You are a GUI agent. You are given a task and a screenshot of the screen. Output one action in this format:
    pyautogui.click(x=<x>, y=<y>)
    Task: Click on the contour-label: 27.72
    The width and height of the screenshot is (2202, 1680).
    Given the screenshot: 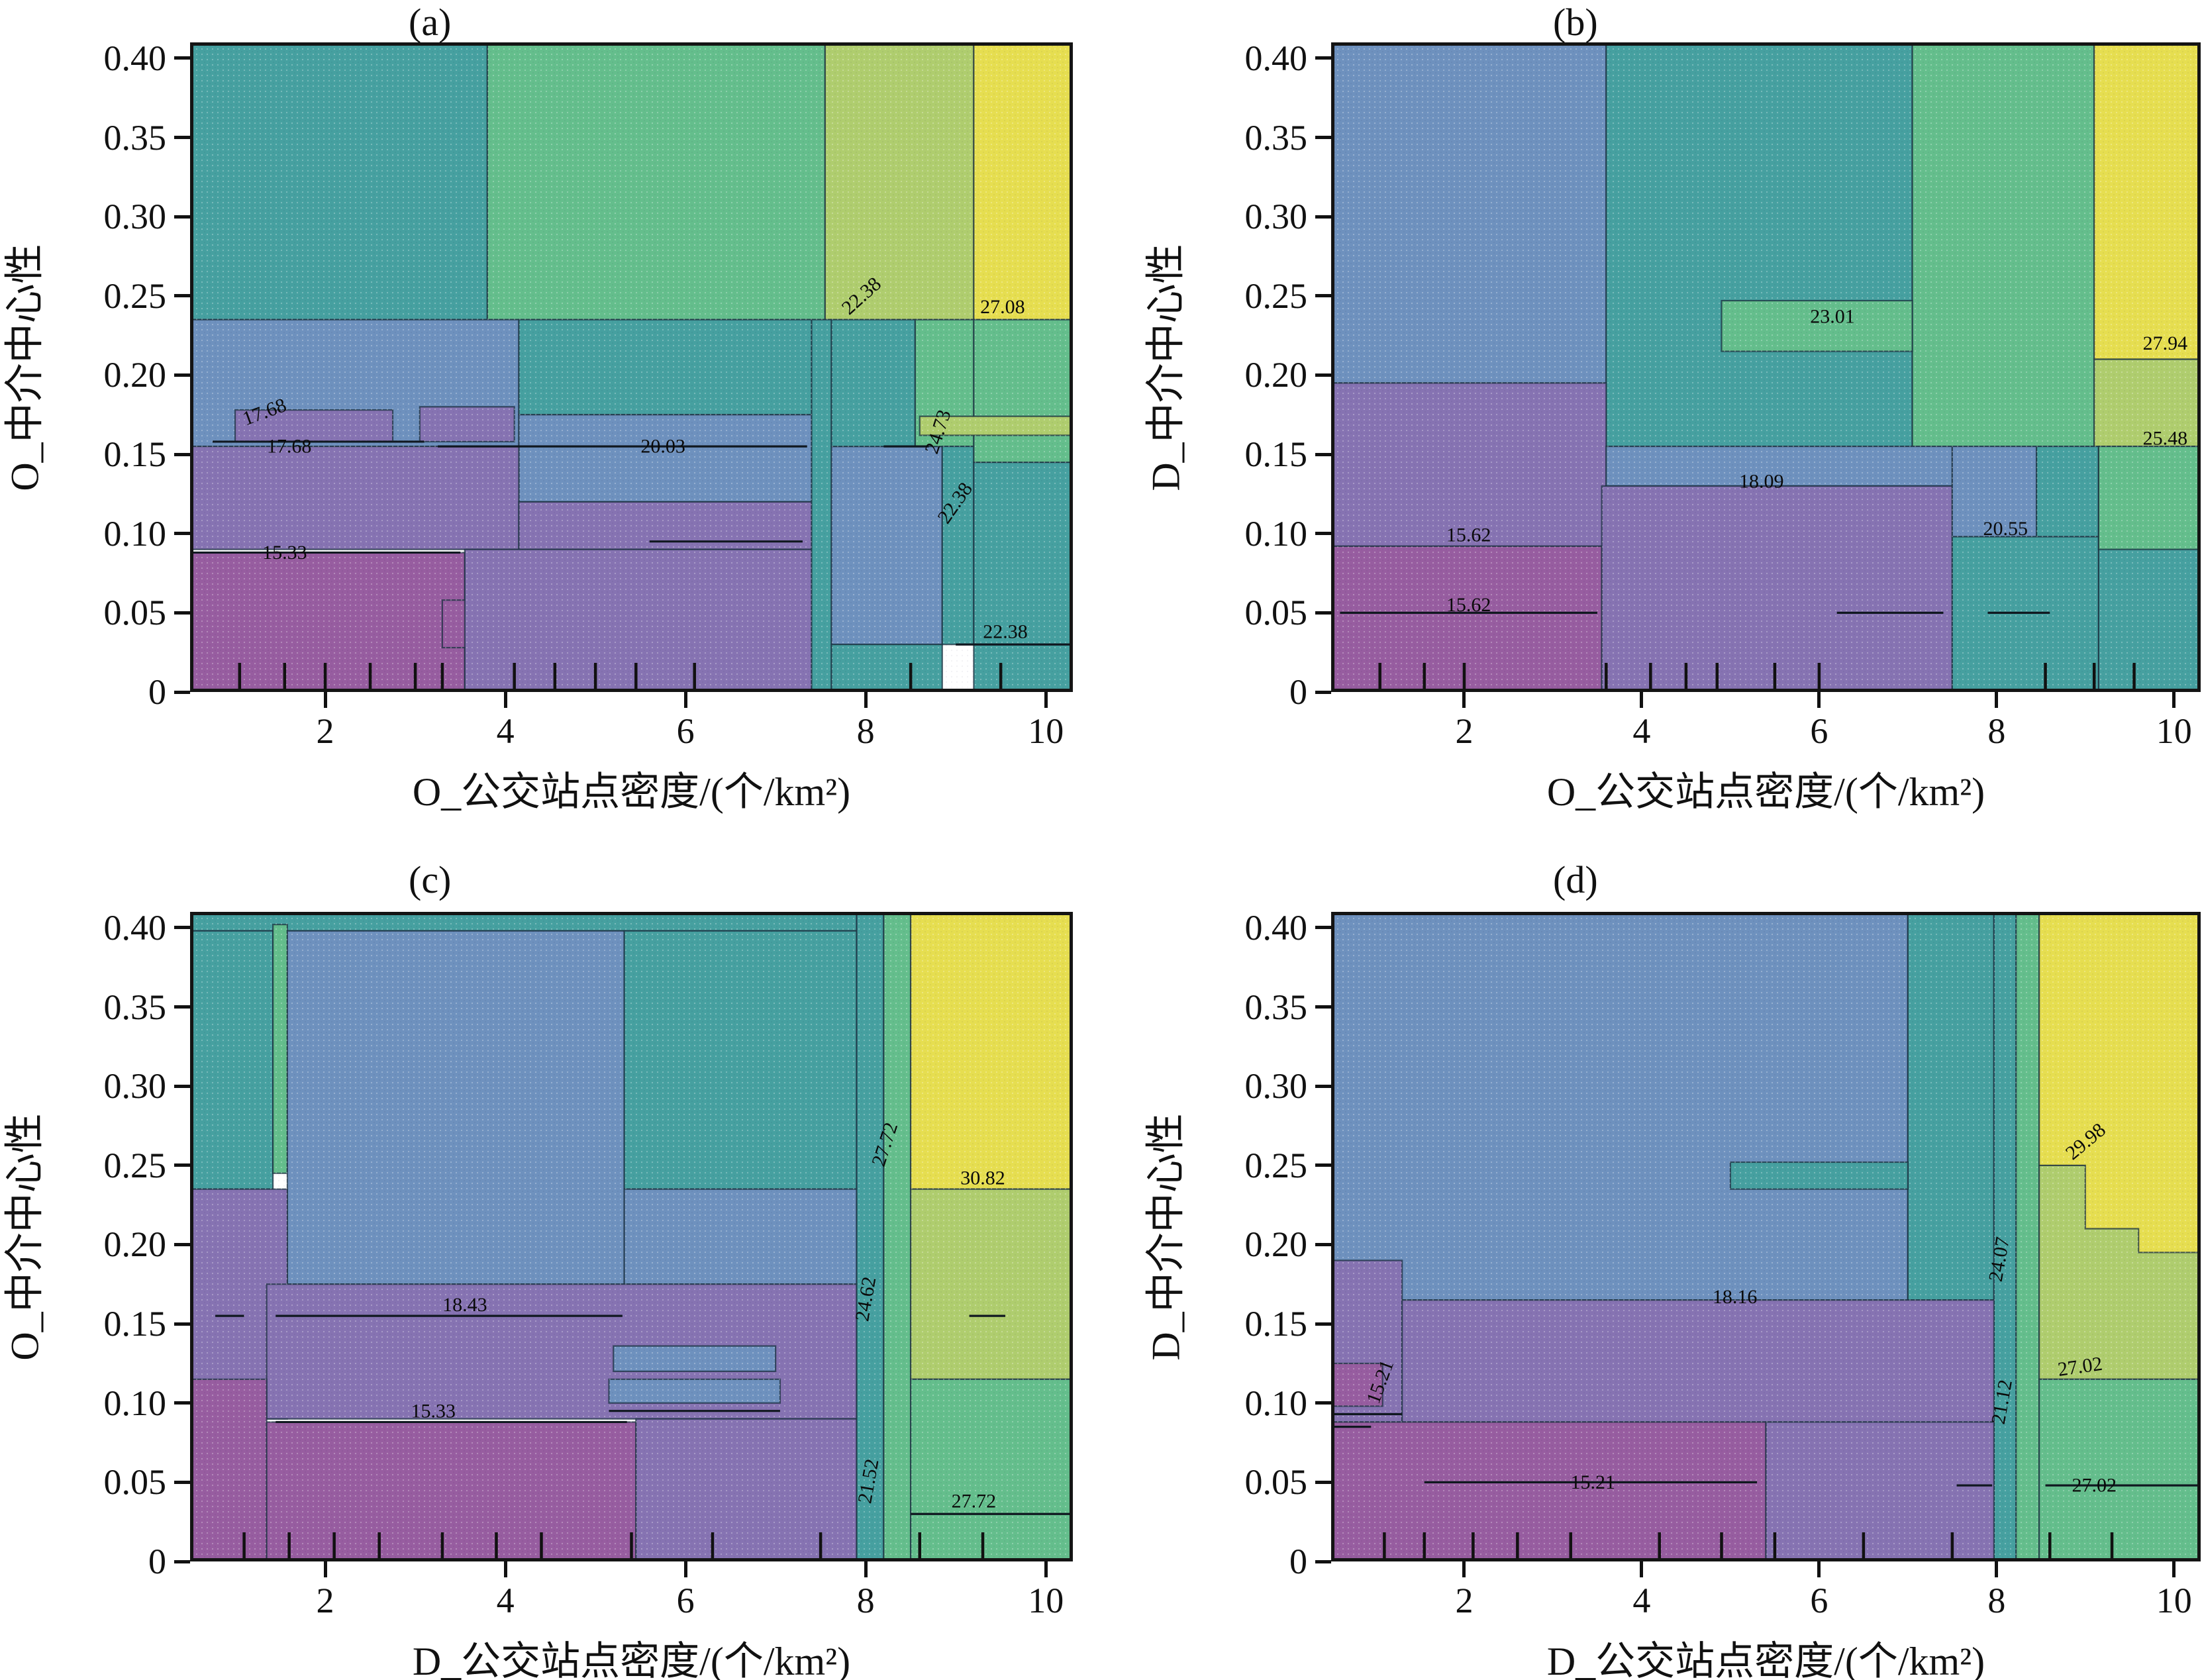 What is the action you would take?
    pyautogui.click(x=974, y=1501)
    